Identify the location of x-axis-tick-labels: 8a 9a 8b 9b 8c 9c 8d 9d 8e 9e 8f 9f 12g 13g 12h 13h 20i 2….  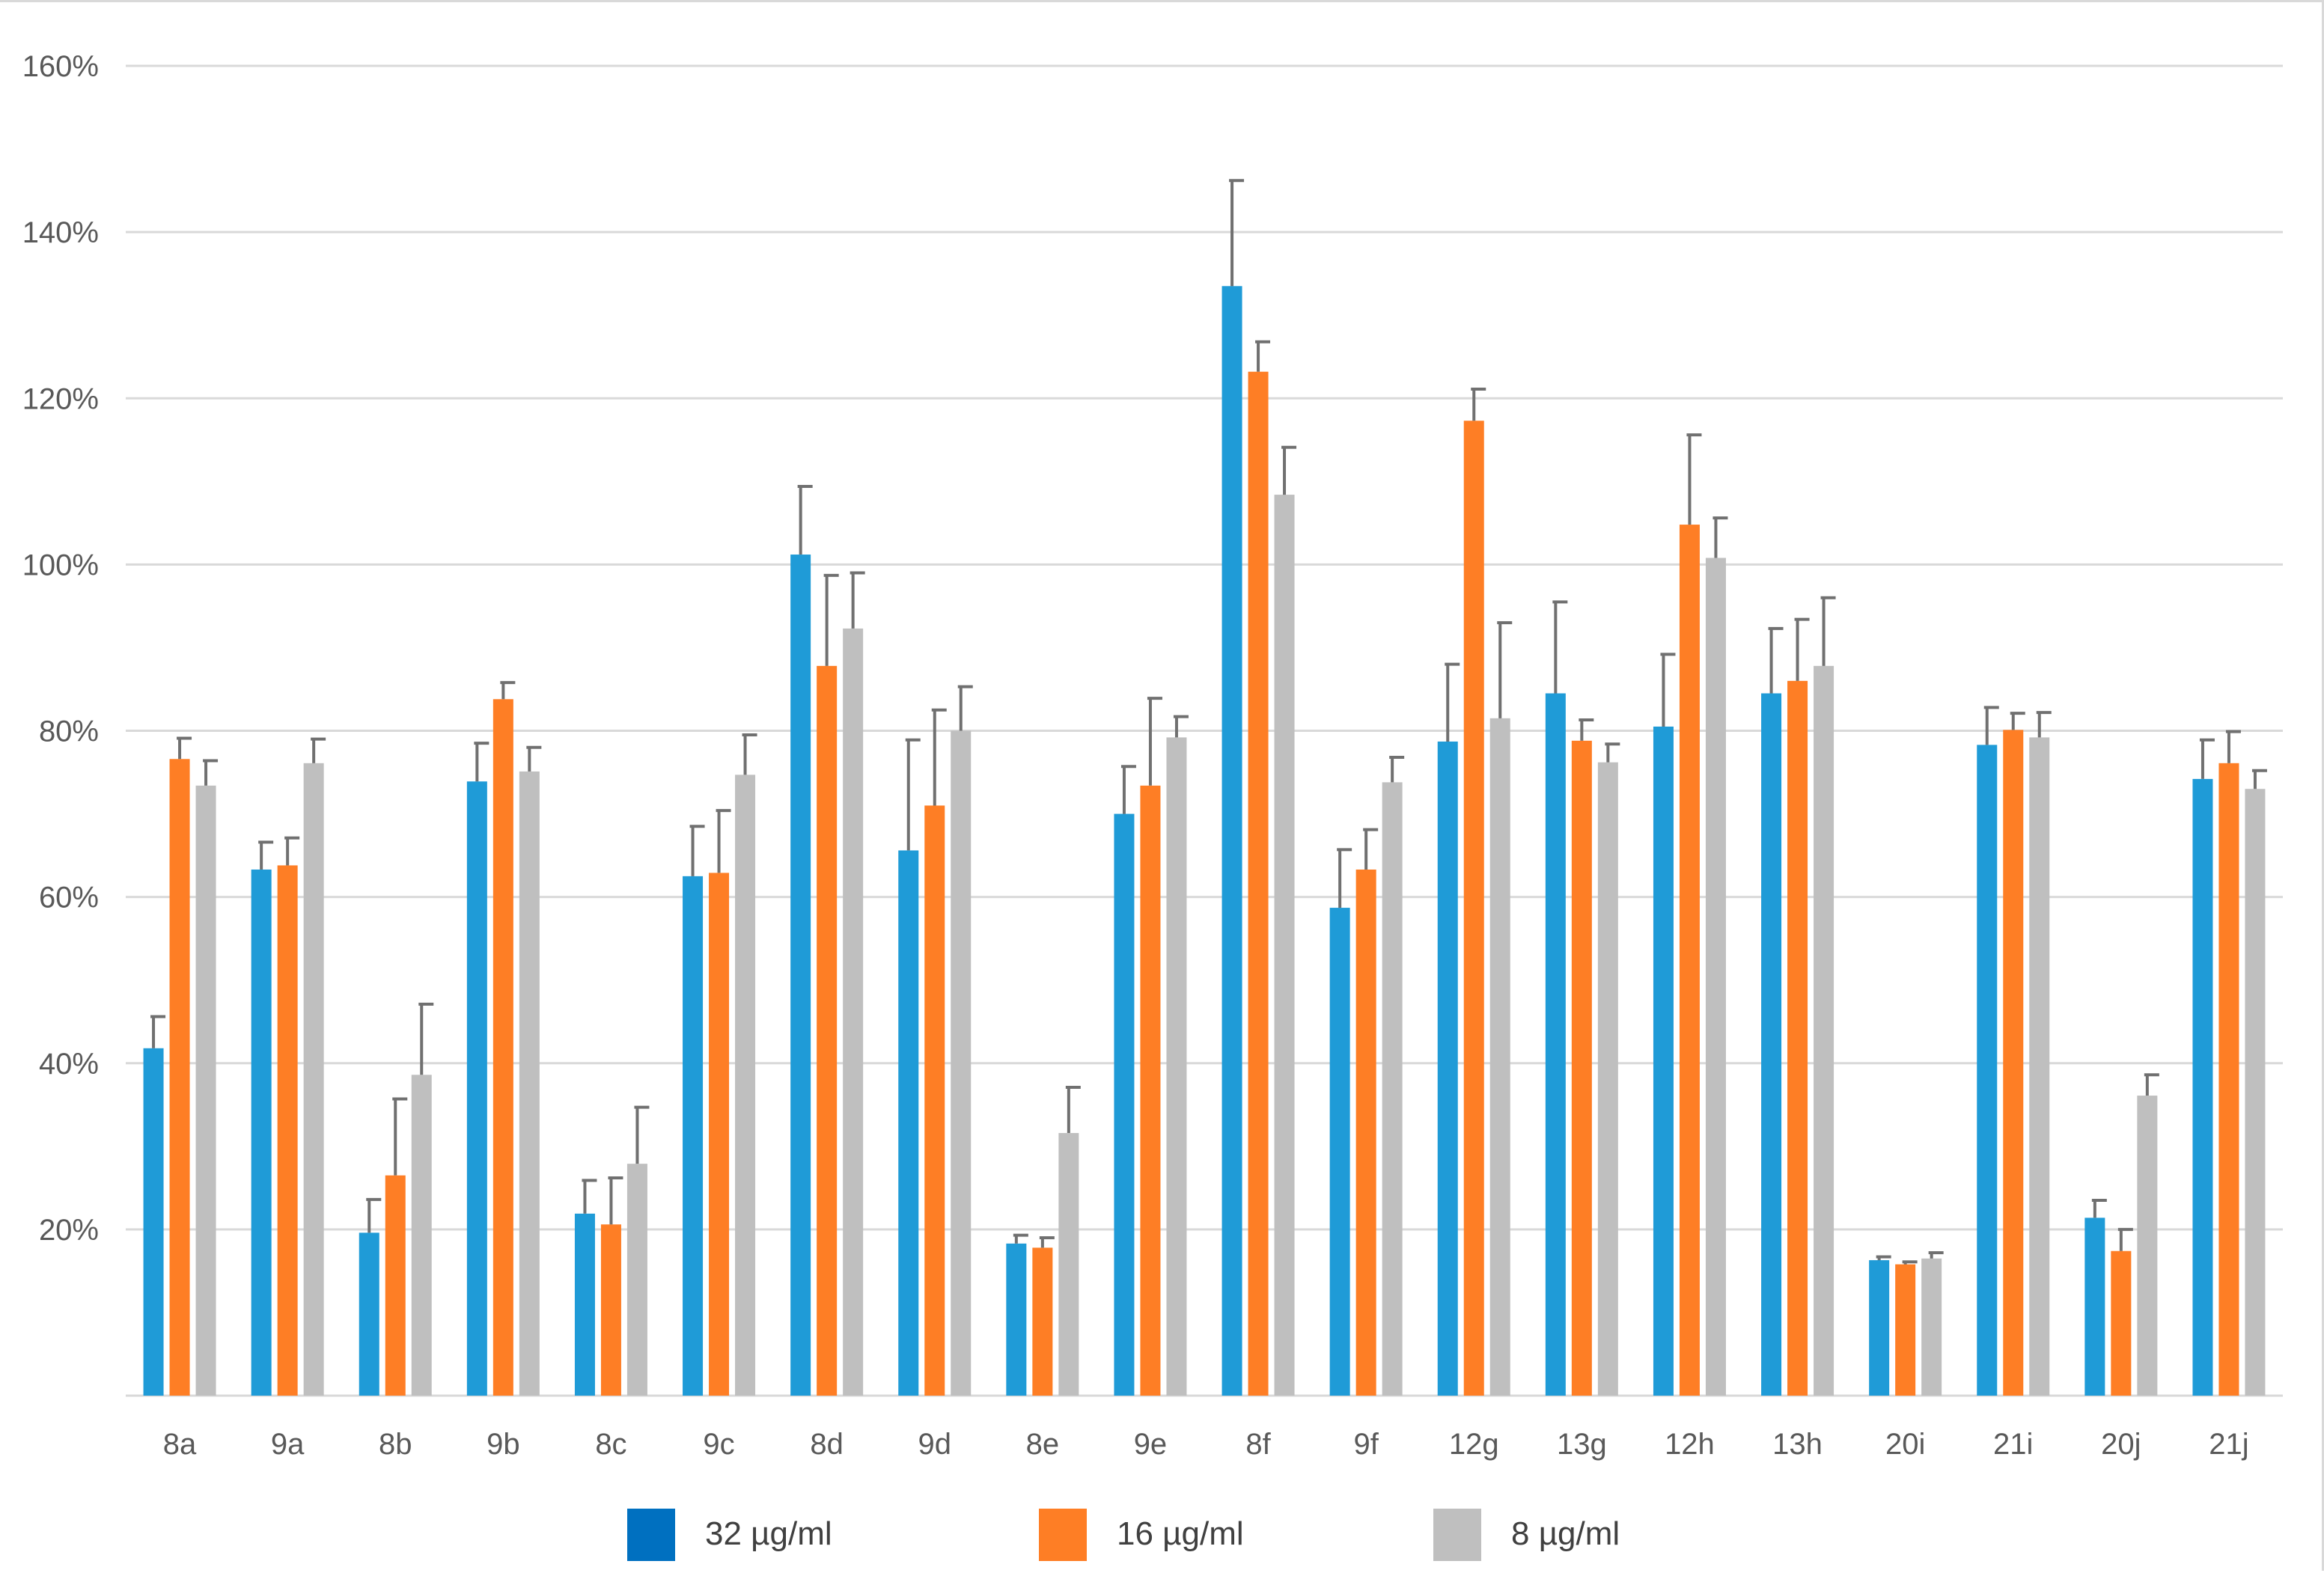
(1206, 1444).